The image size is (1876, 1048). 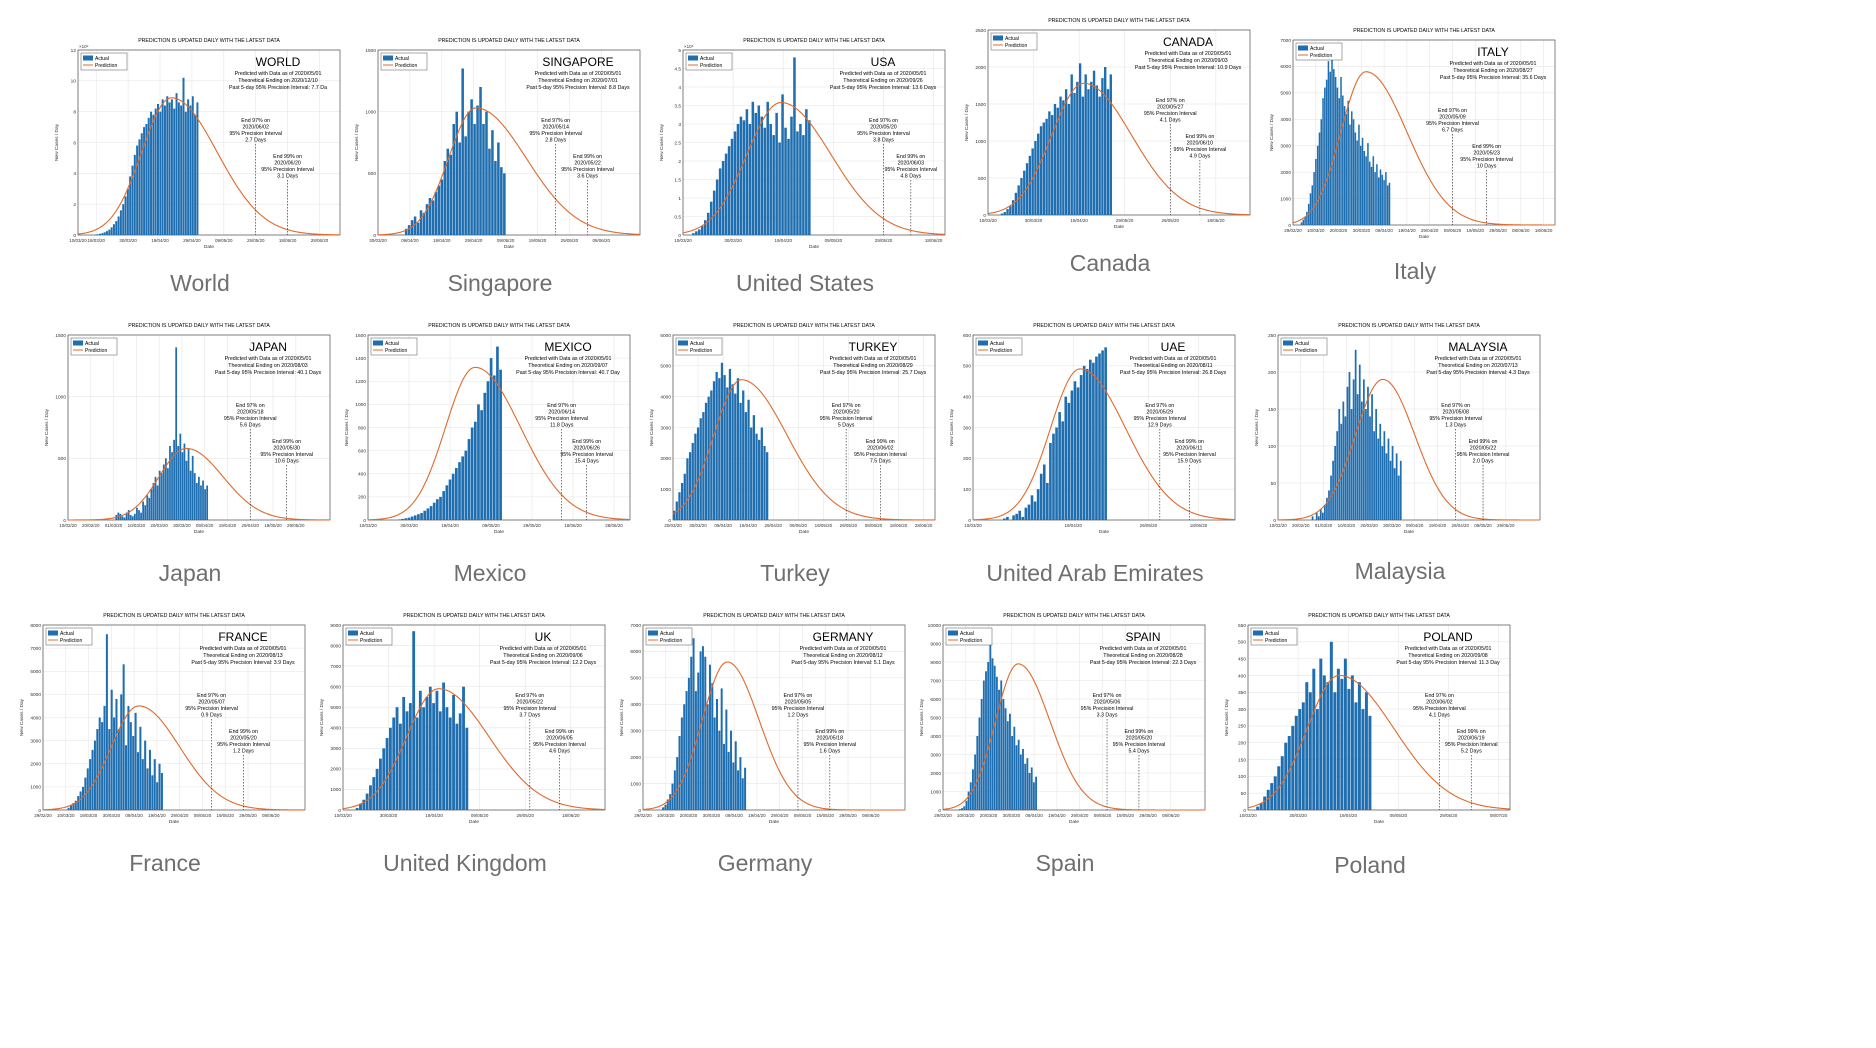 I want to click on x-tick-label: 30/03/20, so click(x=389, y=815).